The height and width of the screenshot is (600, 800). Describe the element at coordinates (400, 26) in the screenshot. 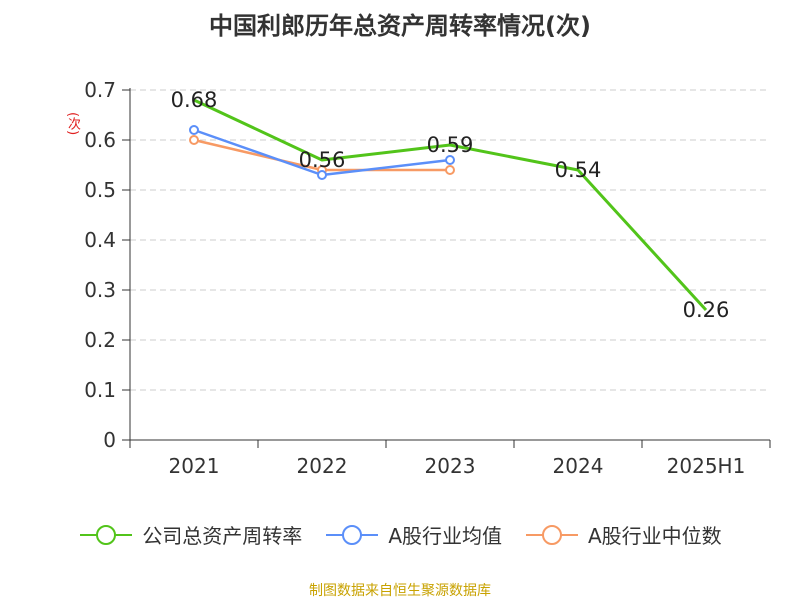

I see `chart-title: 中国利郎历年总资产周转率情况(次)` at that location.